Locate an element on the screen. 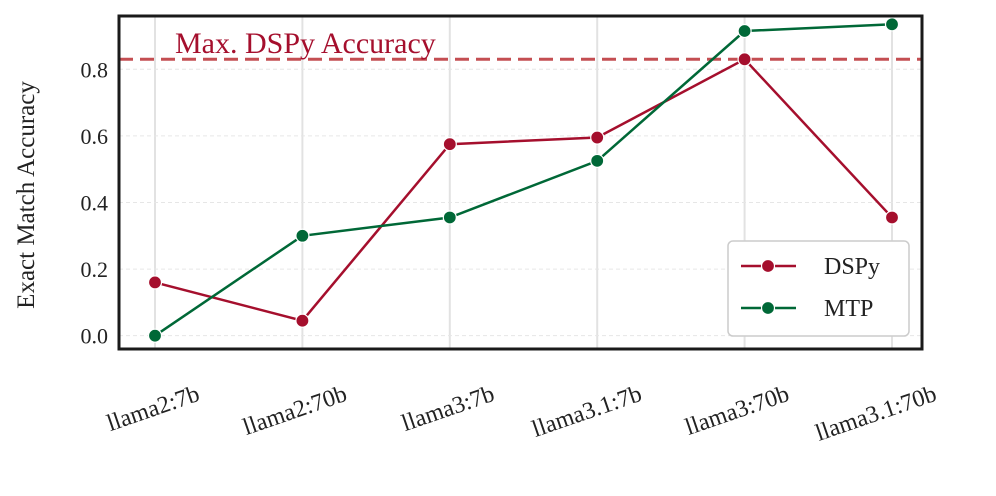 This screenshot has width=996, height=496. y-axis: 0.0 0.2 0.4 0.6 0.8 is located at coordinates (95, 202).